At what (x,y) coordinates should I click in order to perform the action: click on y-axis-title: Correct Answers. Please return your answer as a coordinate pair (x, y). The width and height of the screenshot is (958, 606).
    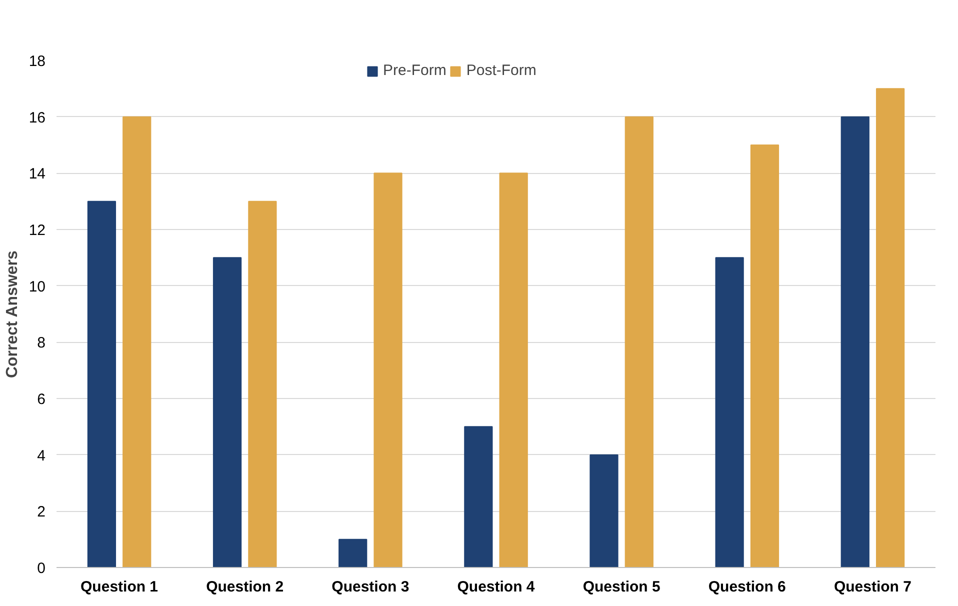
    Looking at the image, I should click on (12, 314).